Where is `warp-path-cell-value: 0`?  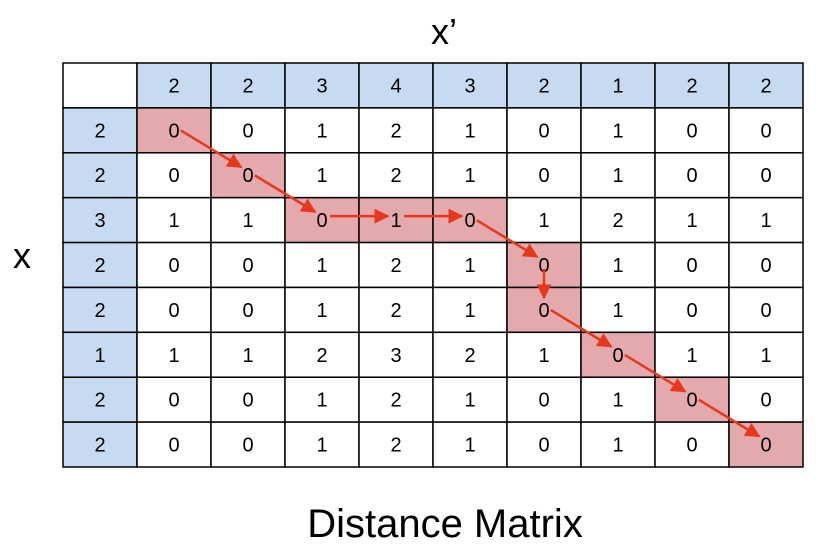 warp-path-cell-value: 0 is located at coordinates (247, 176).